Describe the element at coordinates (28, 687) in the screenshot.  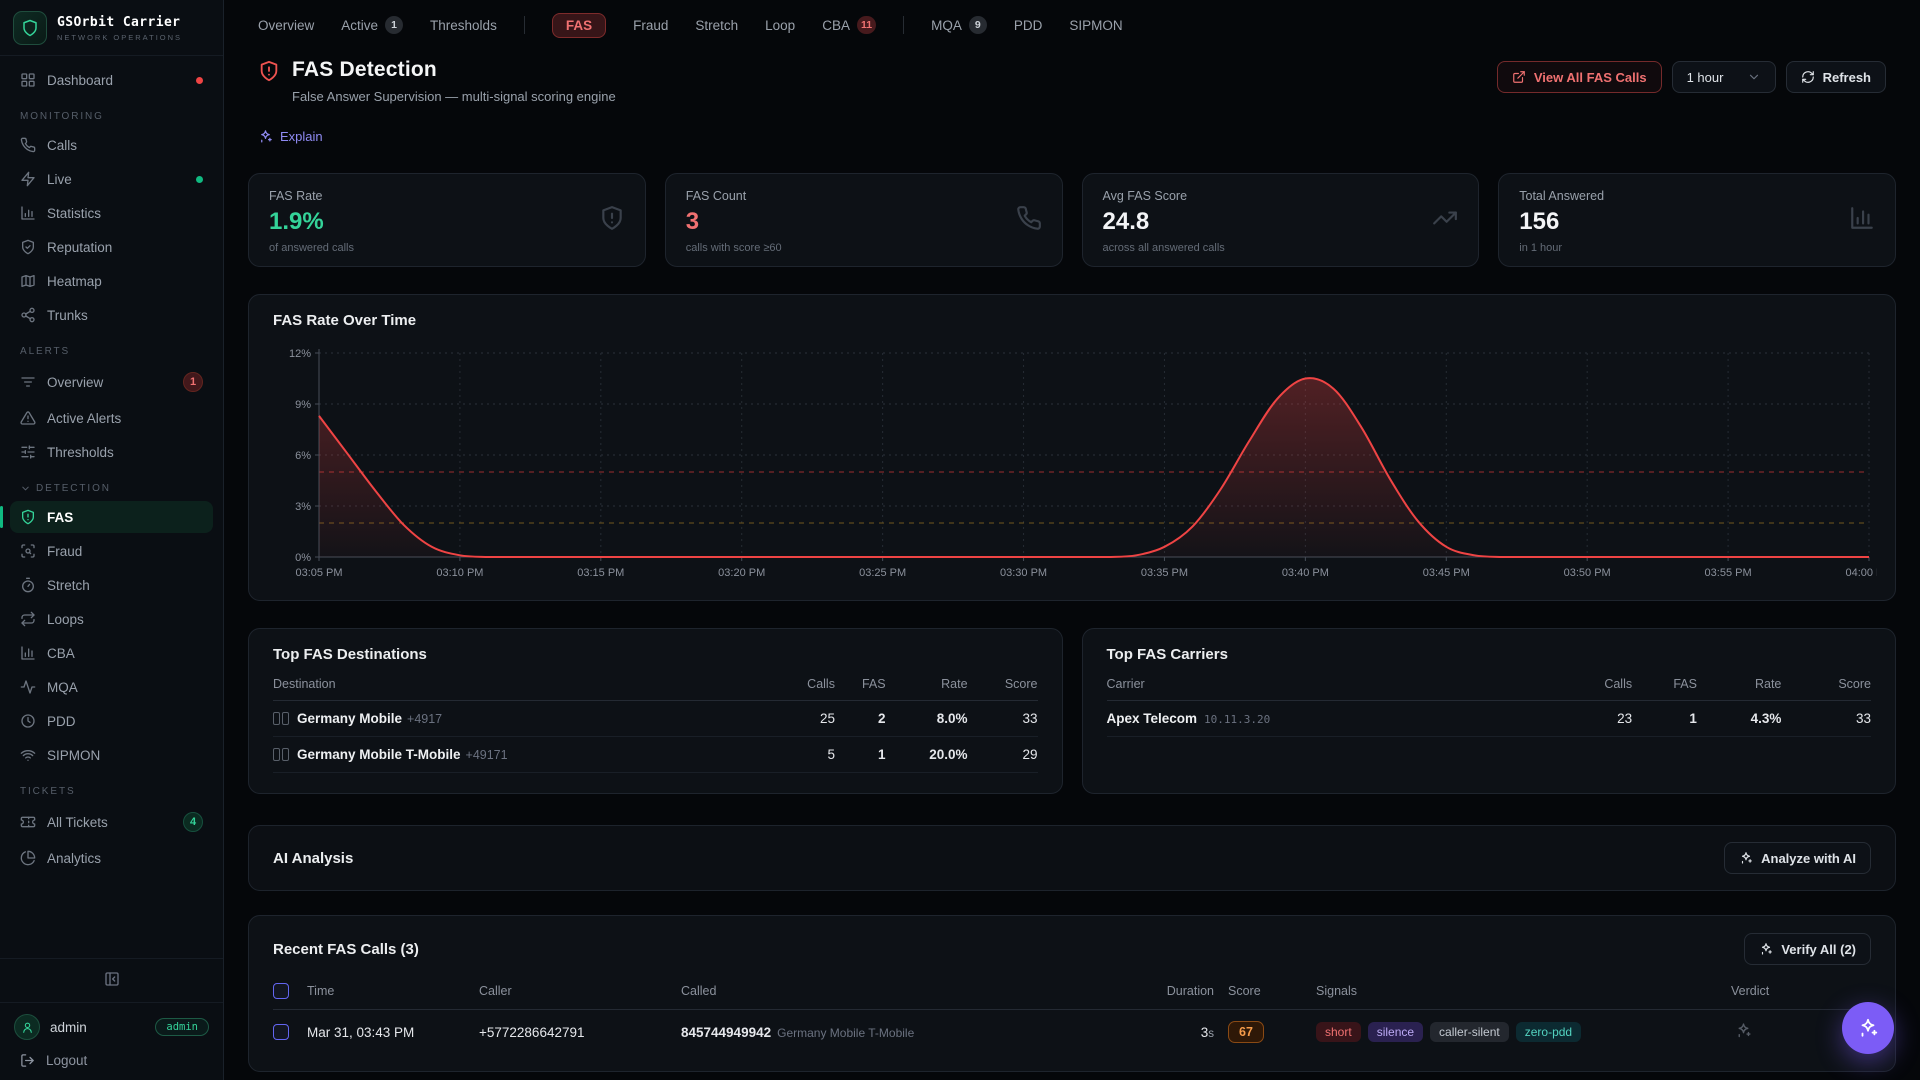
I see `activity-icon` at that location.